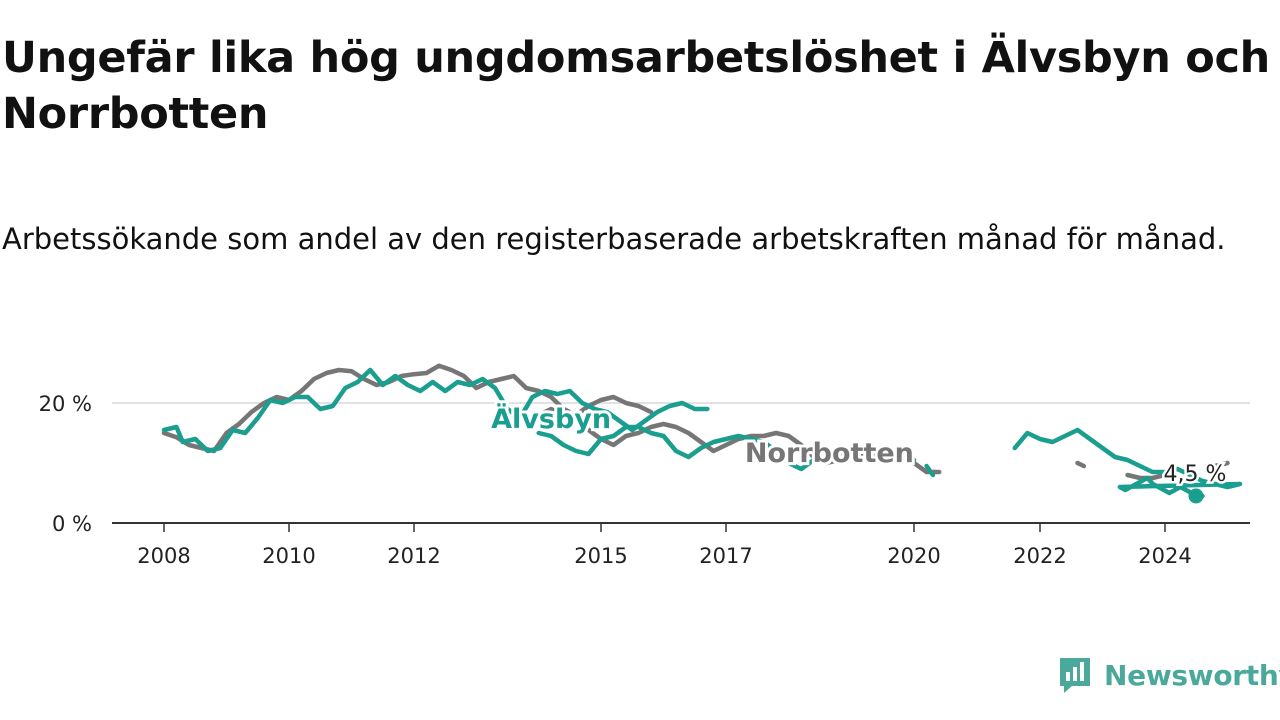  What do you see at coordinates (1075, 675) in the screenshot?
I see `newsworthy-logo-icon` at bounding box center [1075, 675].